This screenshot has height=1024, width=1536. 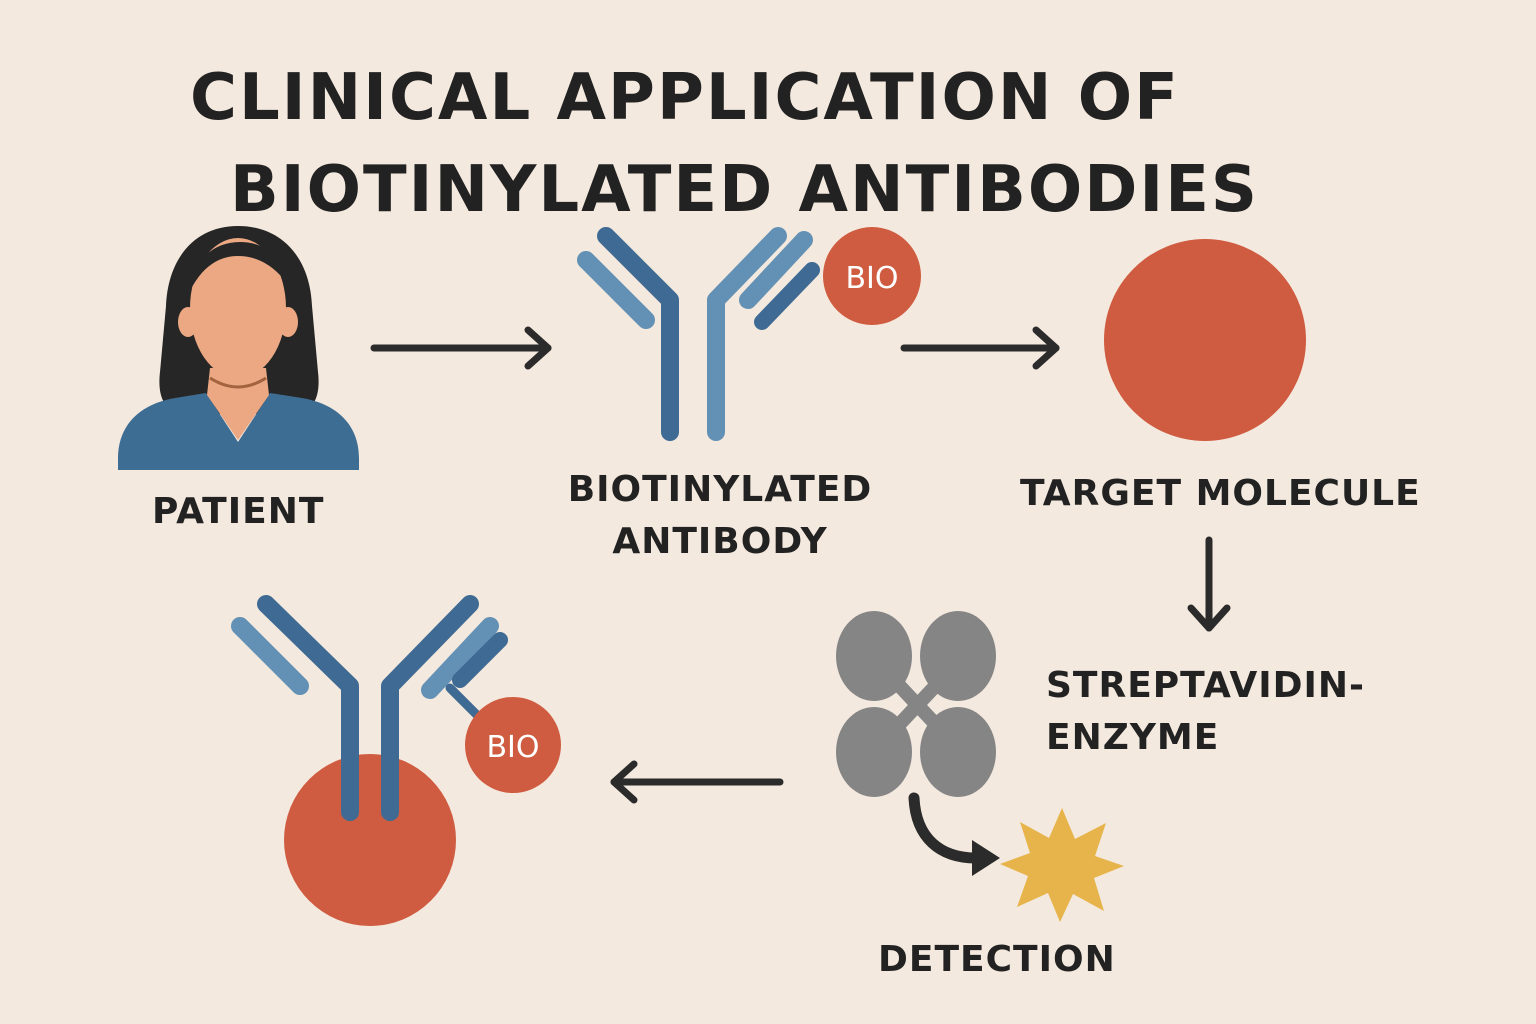 I want to click on title-line-2: BIOTINYLATED ANTIBODIES, so click(x=744, y=190).